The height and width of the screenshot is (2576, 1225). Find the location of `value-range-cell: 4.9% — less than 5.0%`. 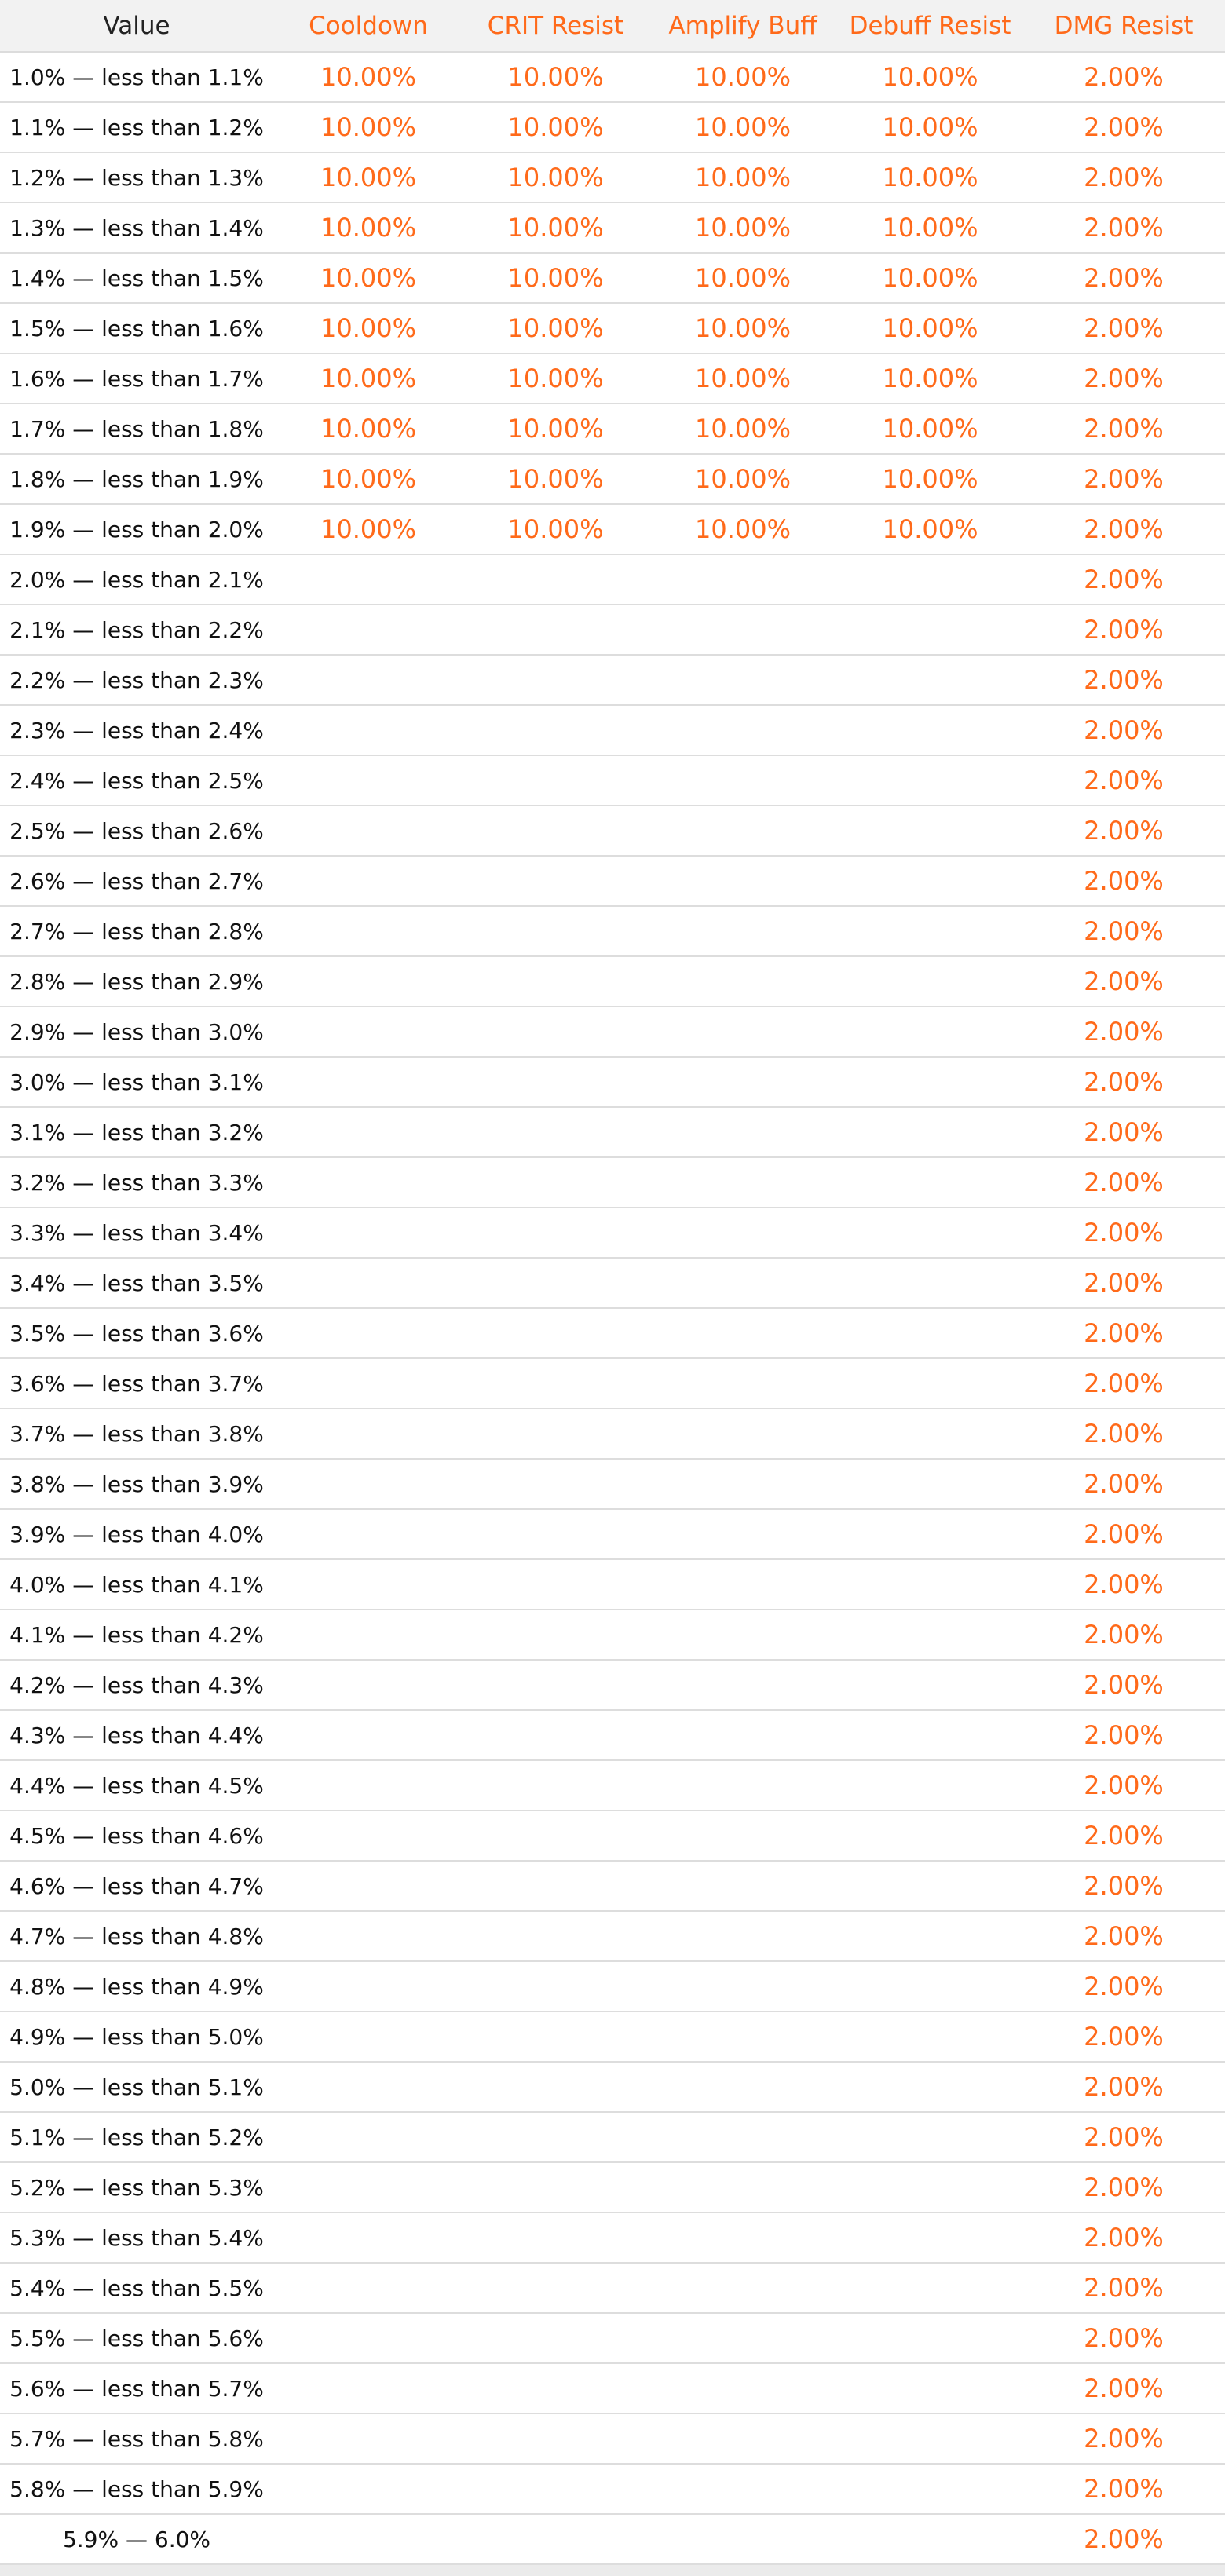

value-range-cell: 4.9% — less than 5.0% is located at coordinates (136, 2036).